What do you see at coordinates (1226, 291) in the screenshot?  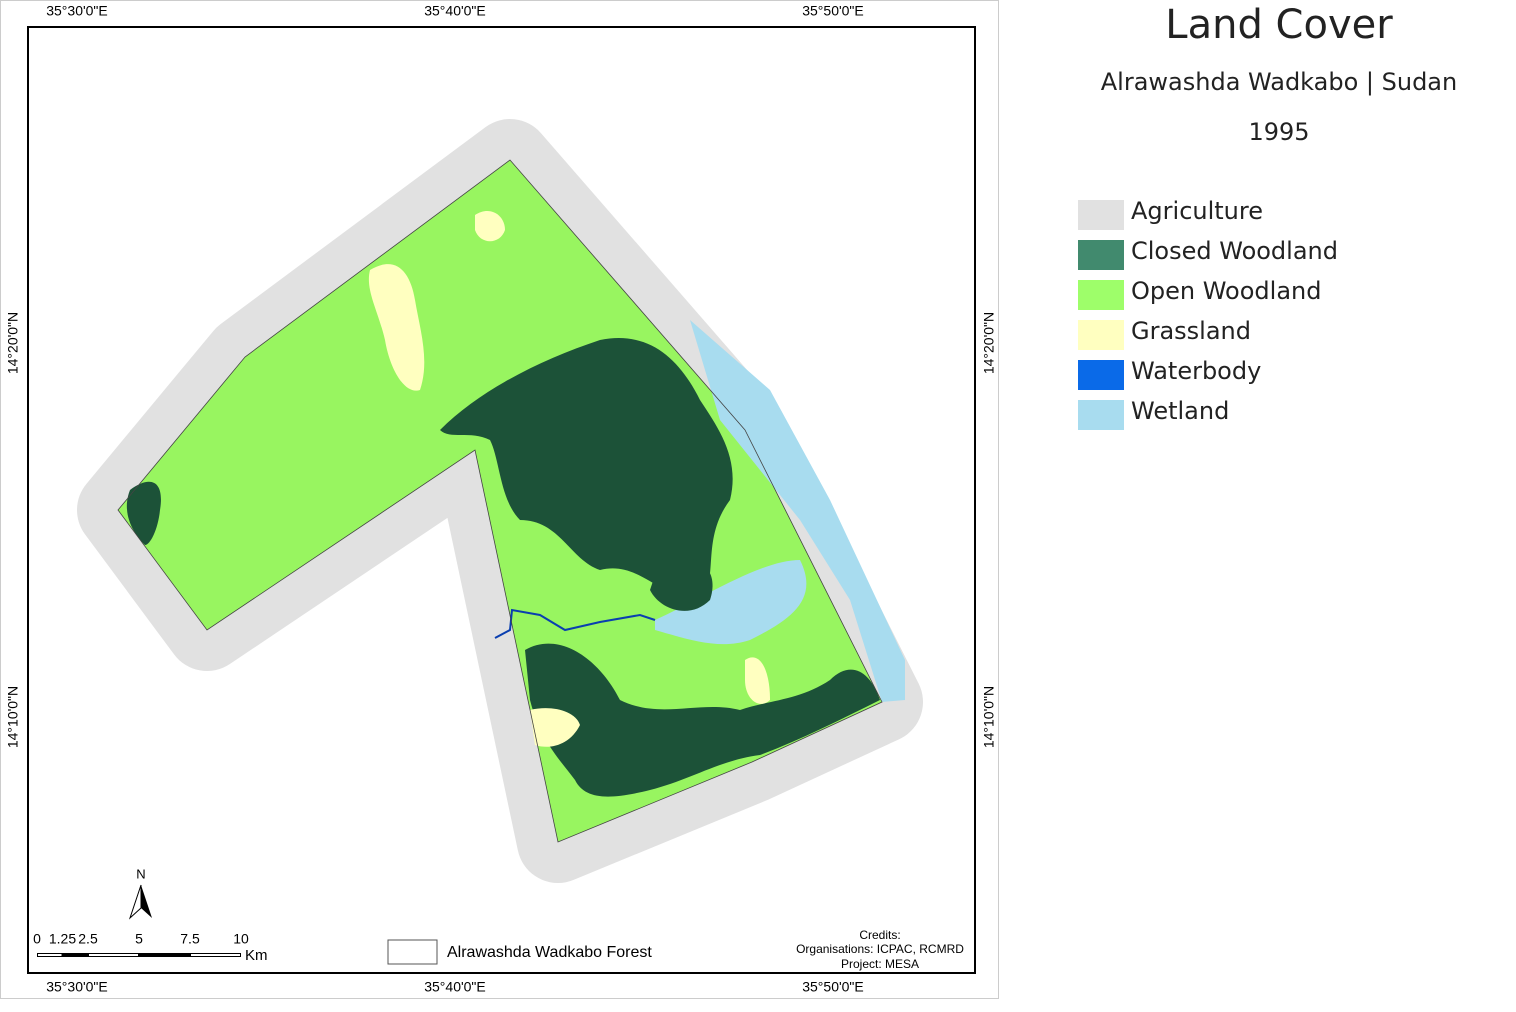 I see `legend-label: Open Woodland` at bounding box center [1226, 291].